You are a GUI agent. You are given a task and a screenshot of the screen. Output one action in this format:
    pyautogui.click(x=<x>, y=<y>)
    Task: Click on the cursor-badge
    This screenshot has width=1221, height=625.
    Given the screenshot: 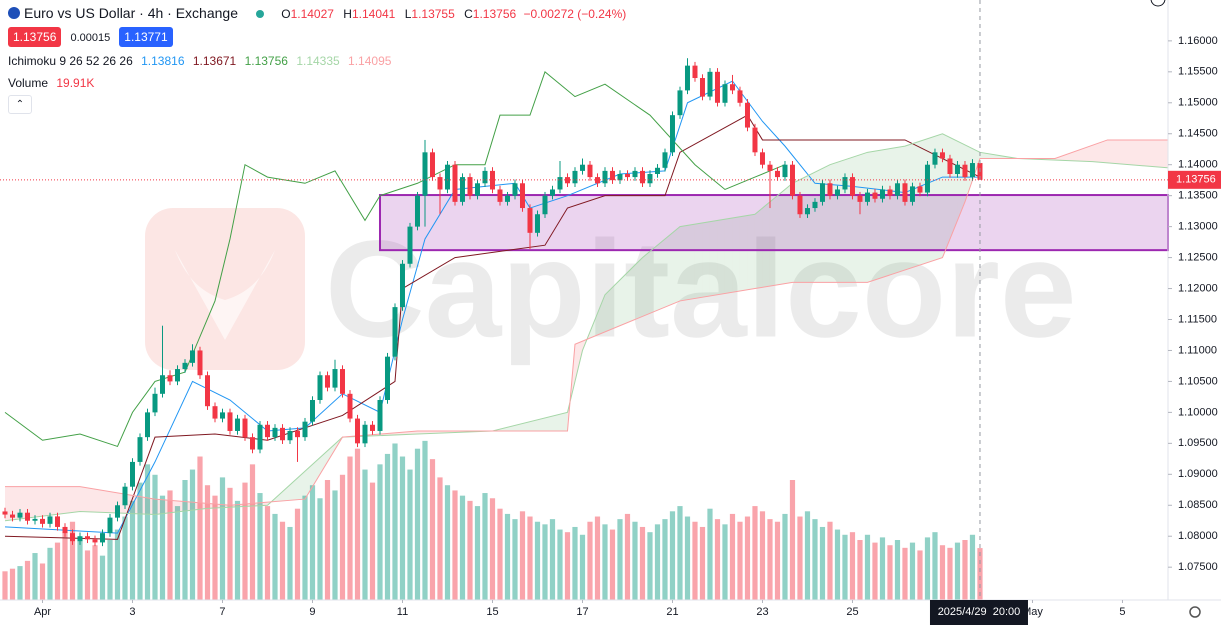 What is the action you would take?
    pyautogui.click(x=978, y=612)
    